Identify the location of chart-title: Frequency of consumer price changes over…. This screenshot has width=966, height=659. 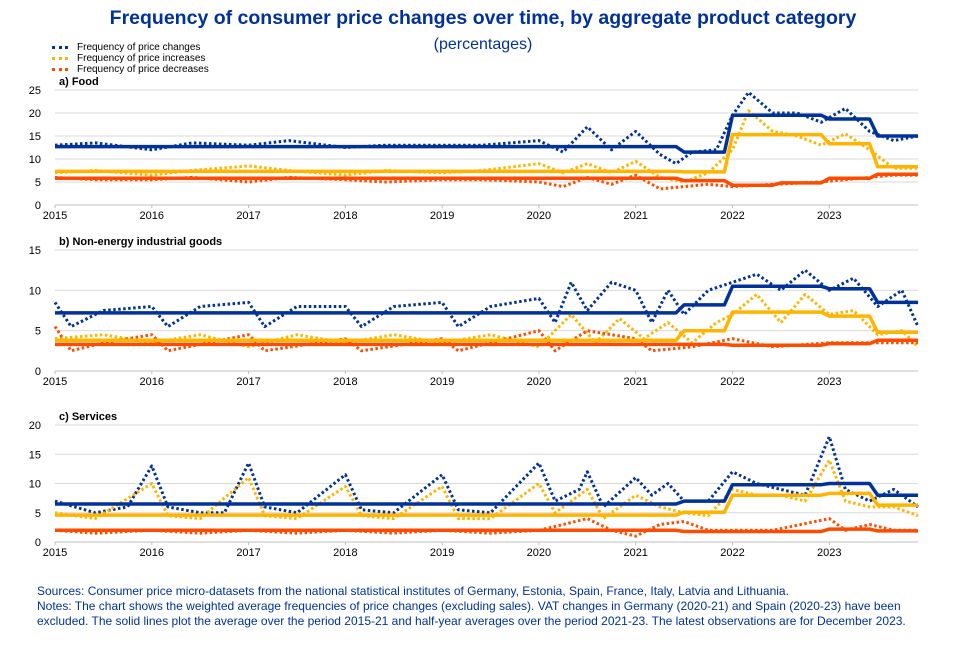
(483, 18).